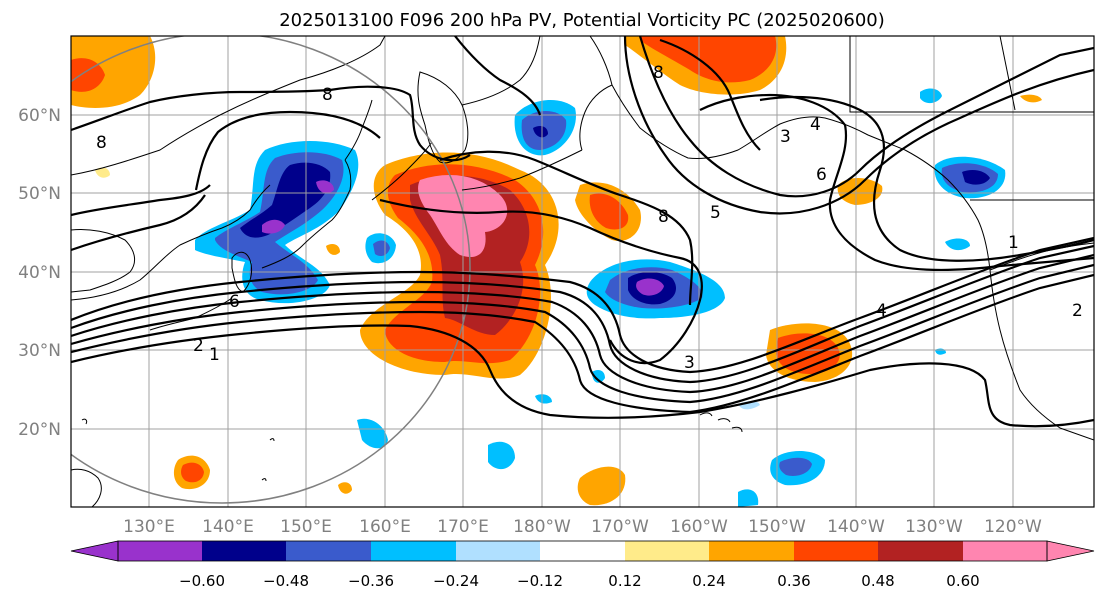 The width and height of the screenshot is (1105, 601). I want to click on lon-label: 170°W, so click(620, 527).